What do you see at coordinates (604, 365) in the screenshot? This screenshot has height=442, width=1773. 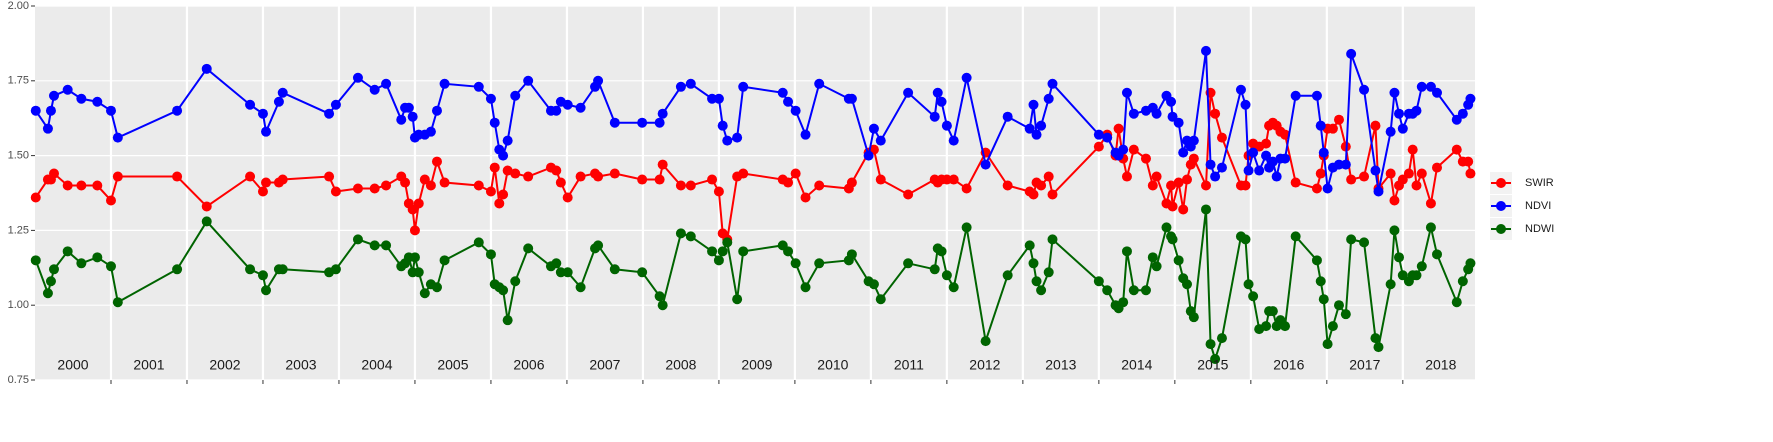 I see `x-tick-label: 2007` at bounding box center [604, 365].